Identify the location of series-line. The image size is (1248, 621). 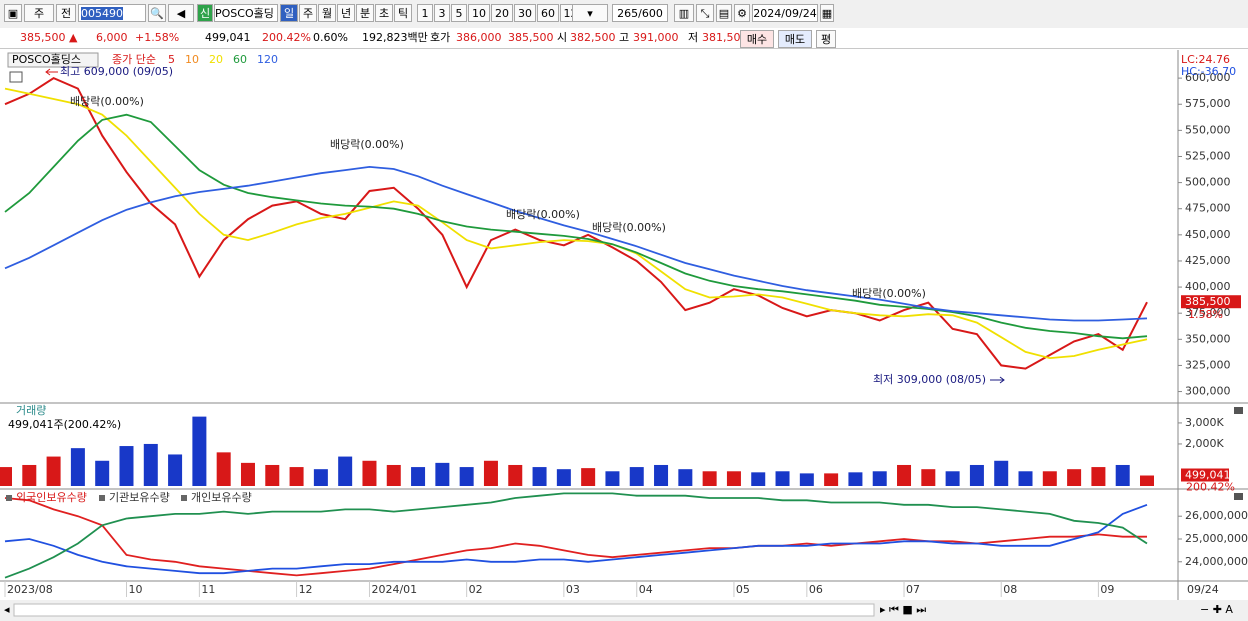
(576, 535).